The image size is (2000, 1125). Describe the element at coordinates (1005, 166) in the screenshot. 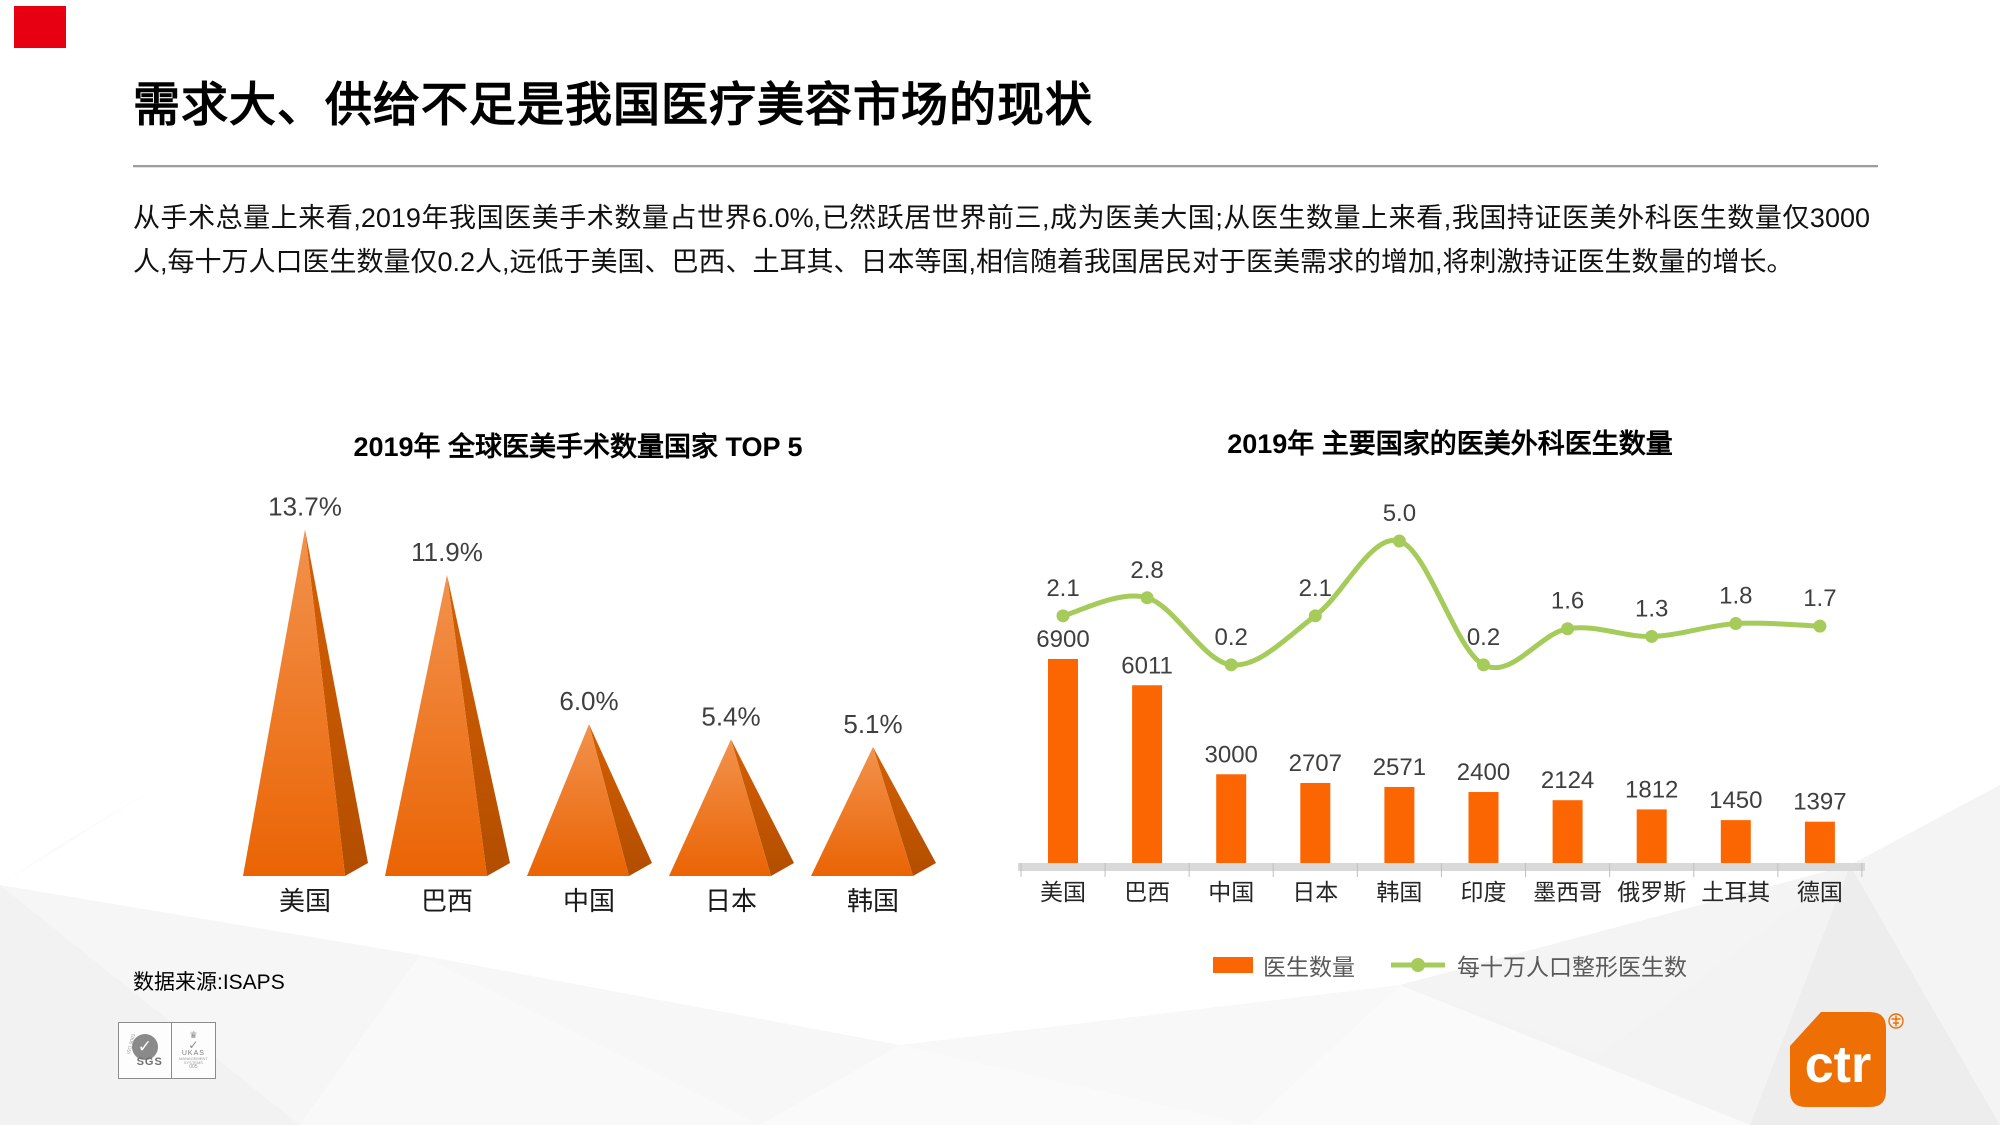

I see `title-divider` at that location.